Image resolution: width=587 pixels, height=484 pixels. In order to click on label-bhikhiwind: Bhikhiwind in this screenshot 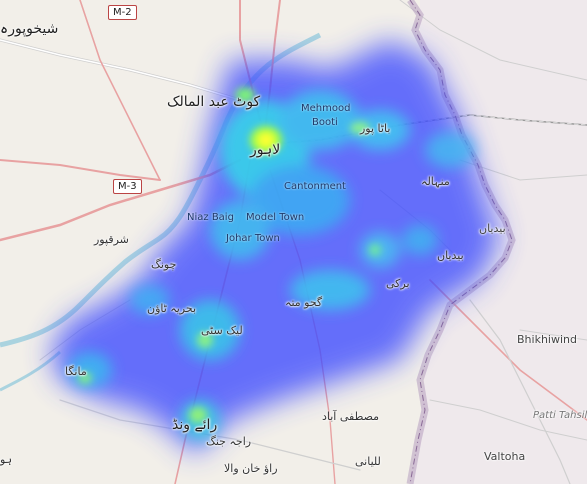, I will do `click(547, 339)`.